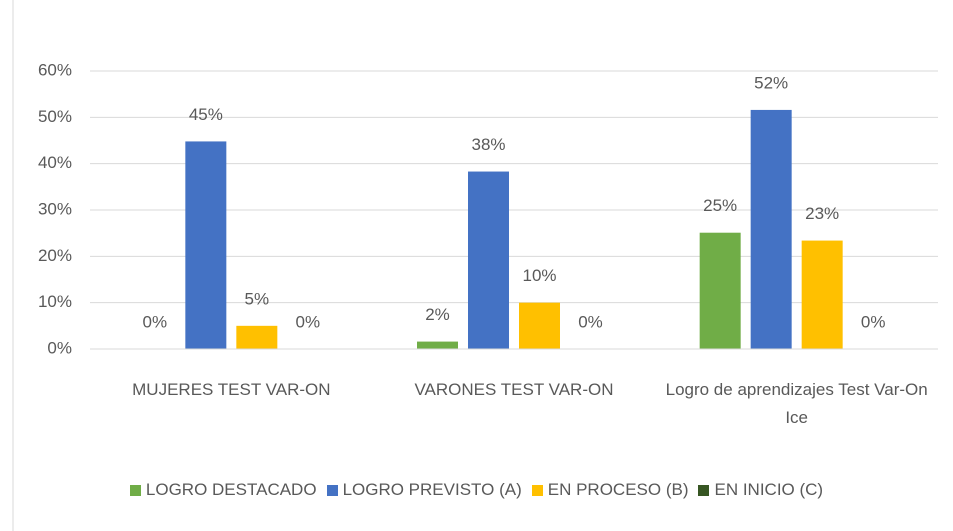  What do you see at coordinates (769, 489) in the screenshot?
I see `legend-label: EN INICIO (C)` at bounding box center [769, 489].